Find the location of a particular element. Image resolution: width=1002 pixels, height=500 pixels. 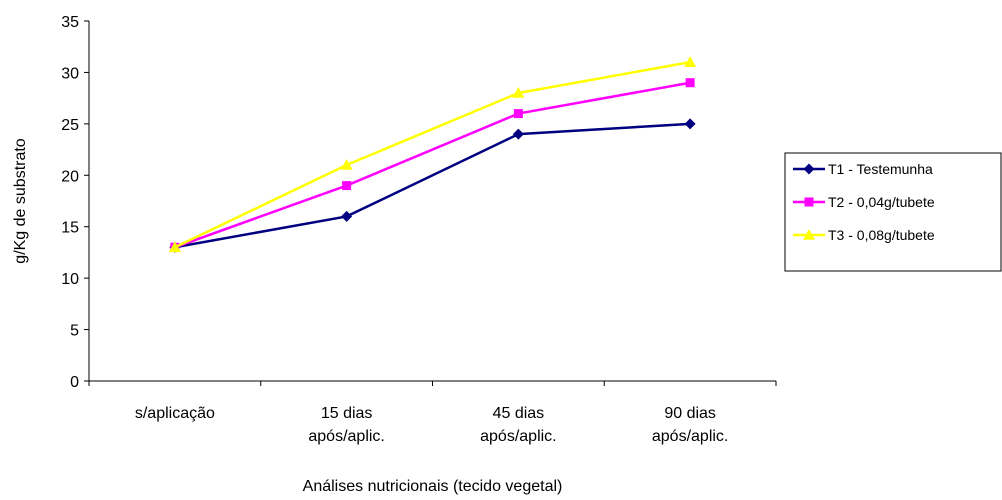

y-tick-label: 5 is located at coordinates (74, 331).